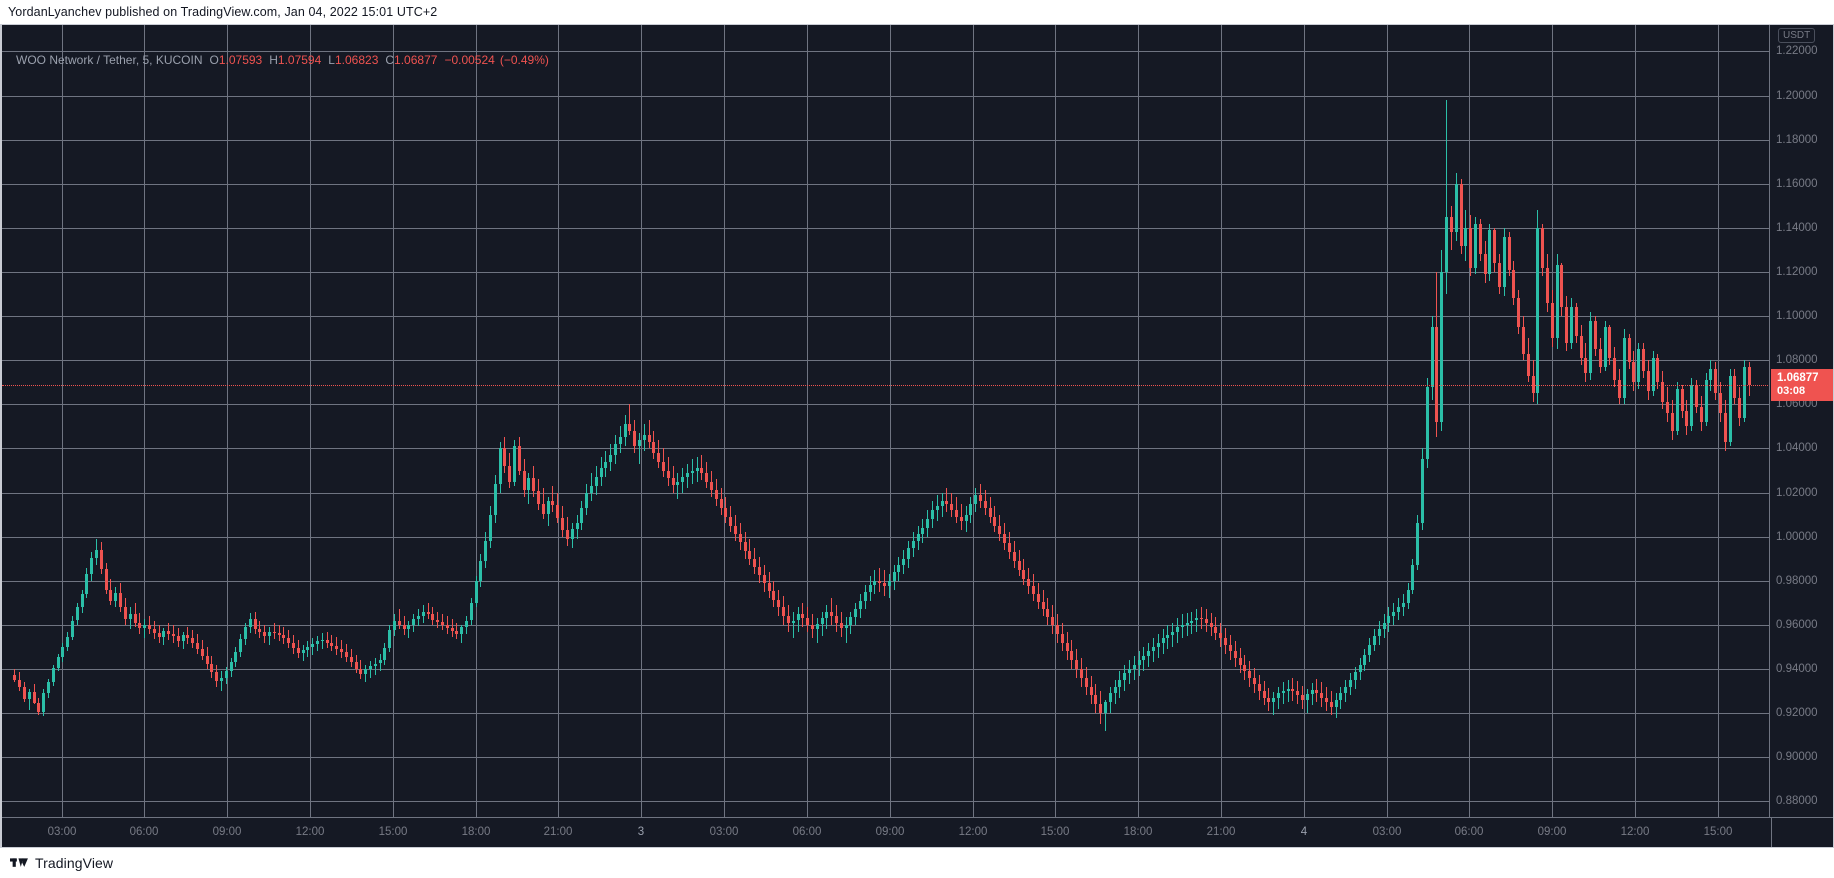 The image size is (1834, 878). Describe the element at coordinates (1797, 272) in the screenshot. I see `price-tick: 1.12000` at that location.